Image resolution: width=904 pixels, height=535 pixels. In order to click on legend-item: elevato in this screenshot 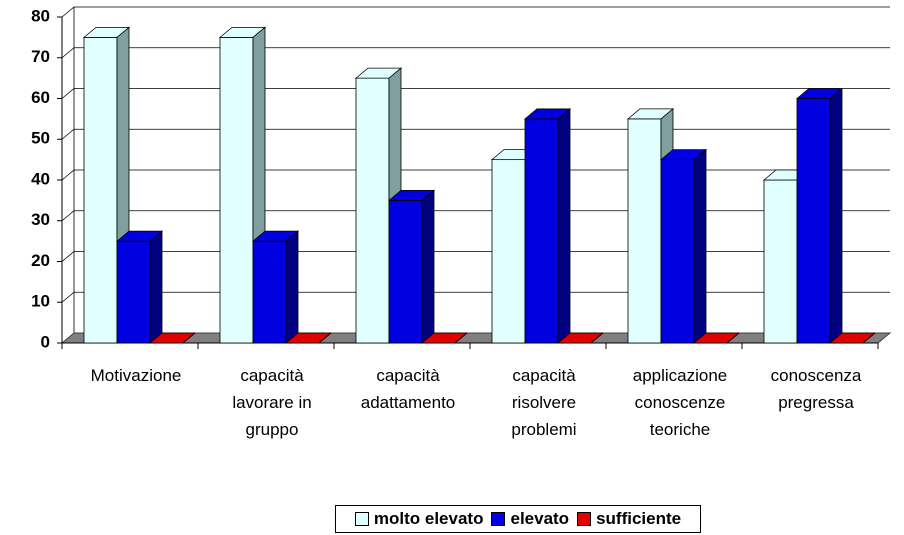, I will do `click(530, 519)`.